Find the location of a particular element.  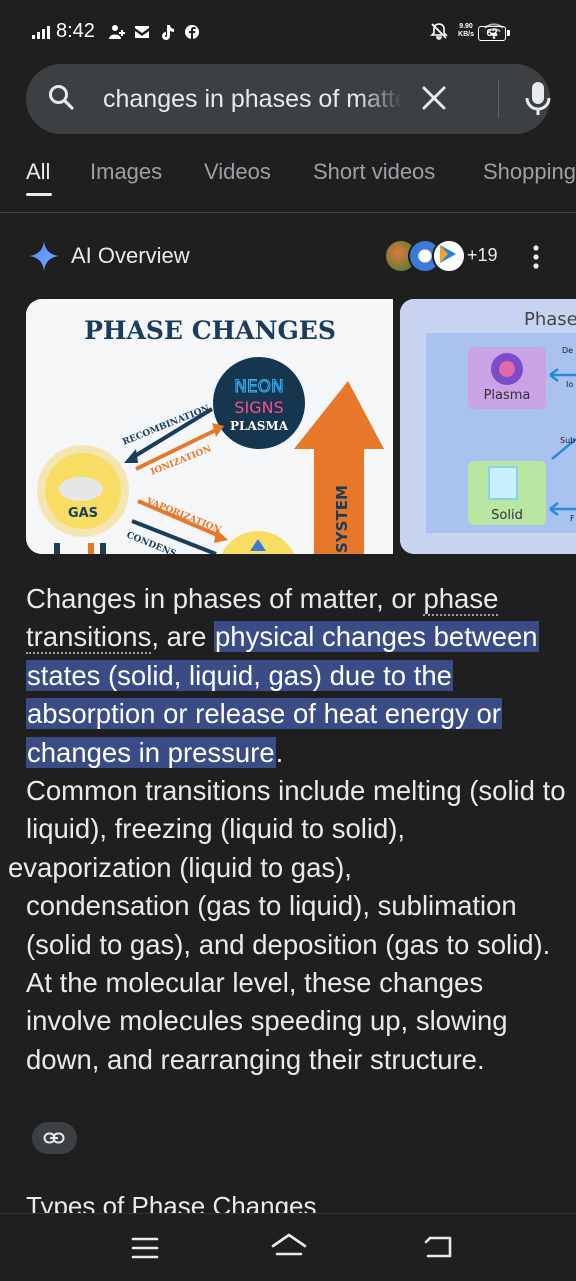

link-icon is located at coordinates (54, 1138).